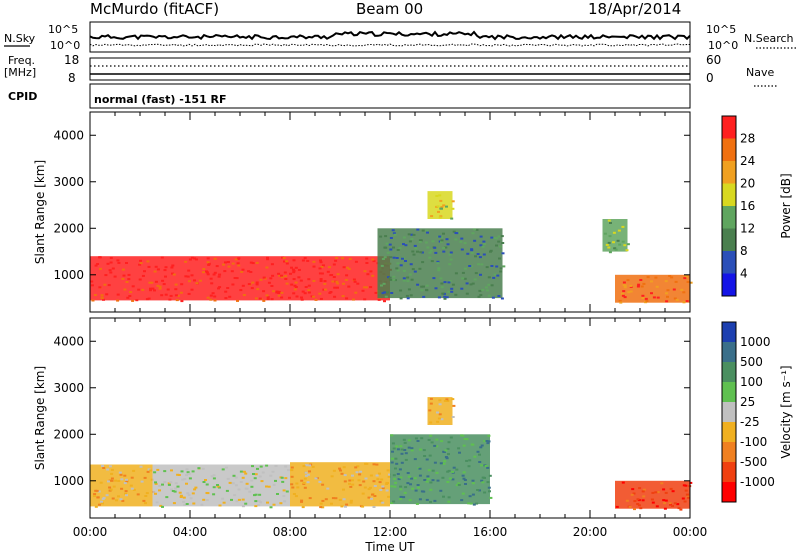 The image size is (800, 554). Describe the element at coordinates (65, 45) in the screenshot. I see `nsky-tick-bottom: 10^0` at that location.